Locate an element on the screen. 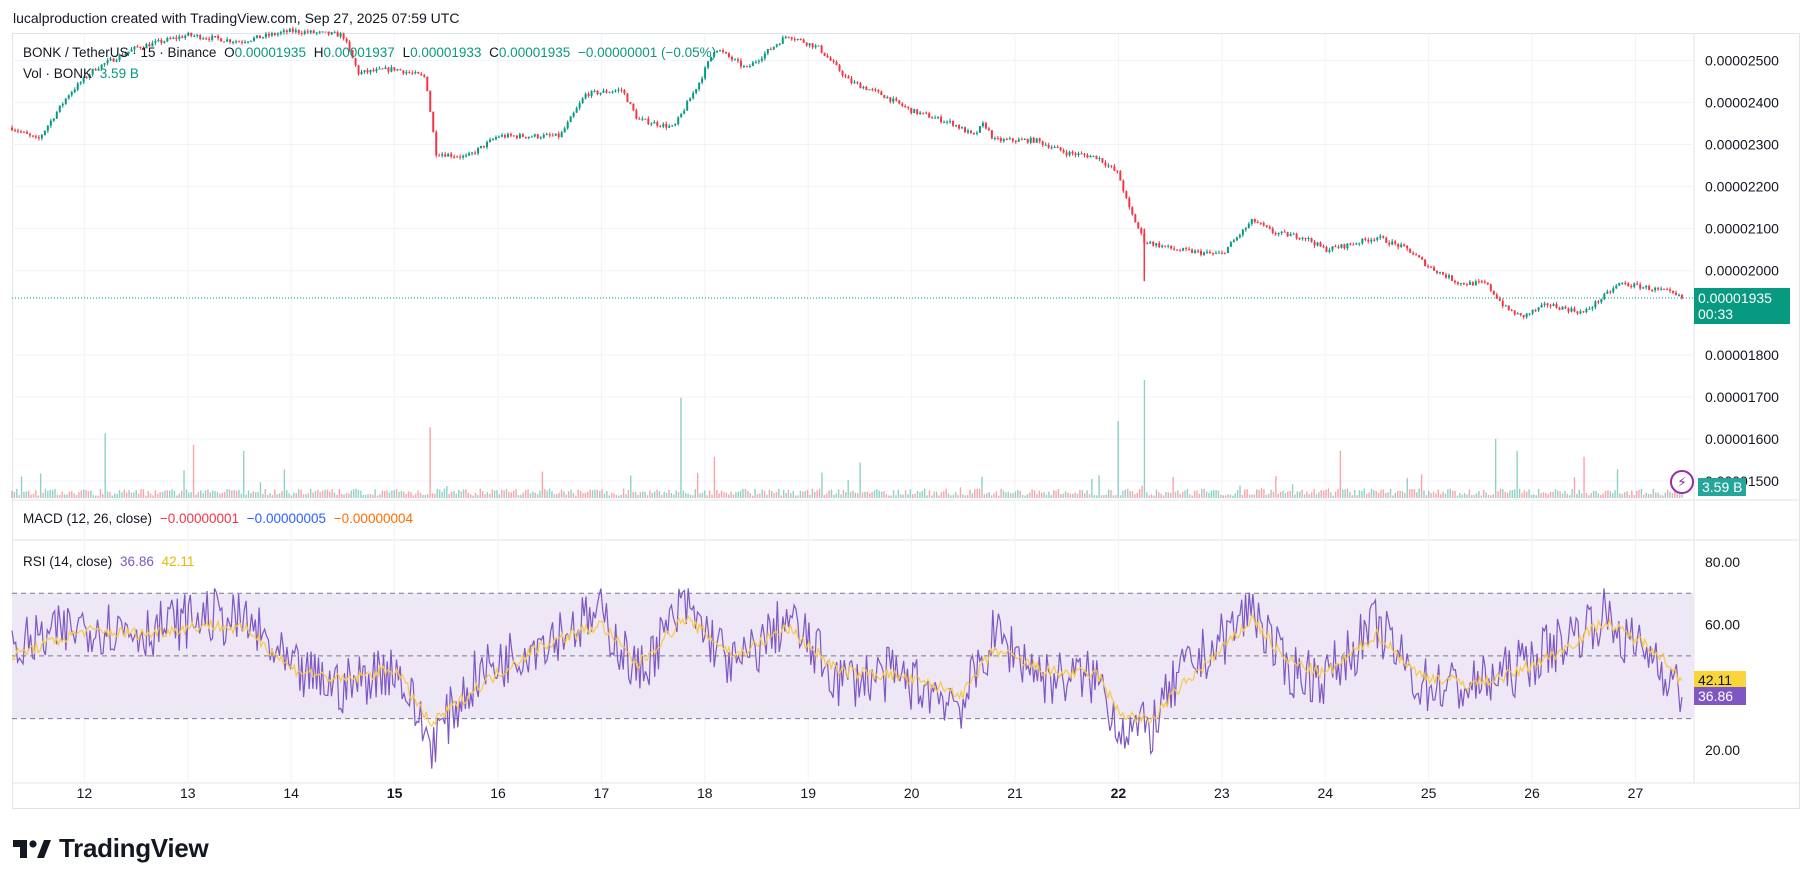 Image resolution: width=1814 pixels, height=885 pixels. rsi-label: RSI (14, close) is located at coordinates (68, 561).